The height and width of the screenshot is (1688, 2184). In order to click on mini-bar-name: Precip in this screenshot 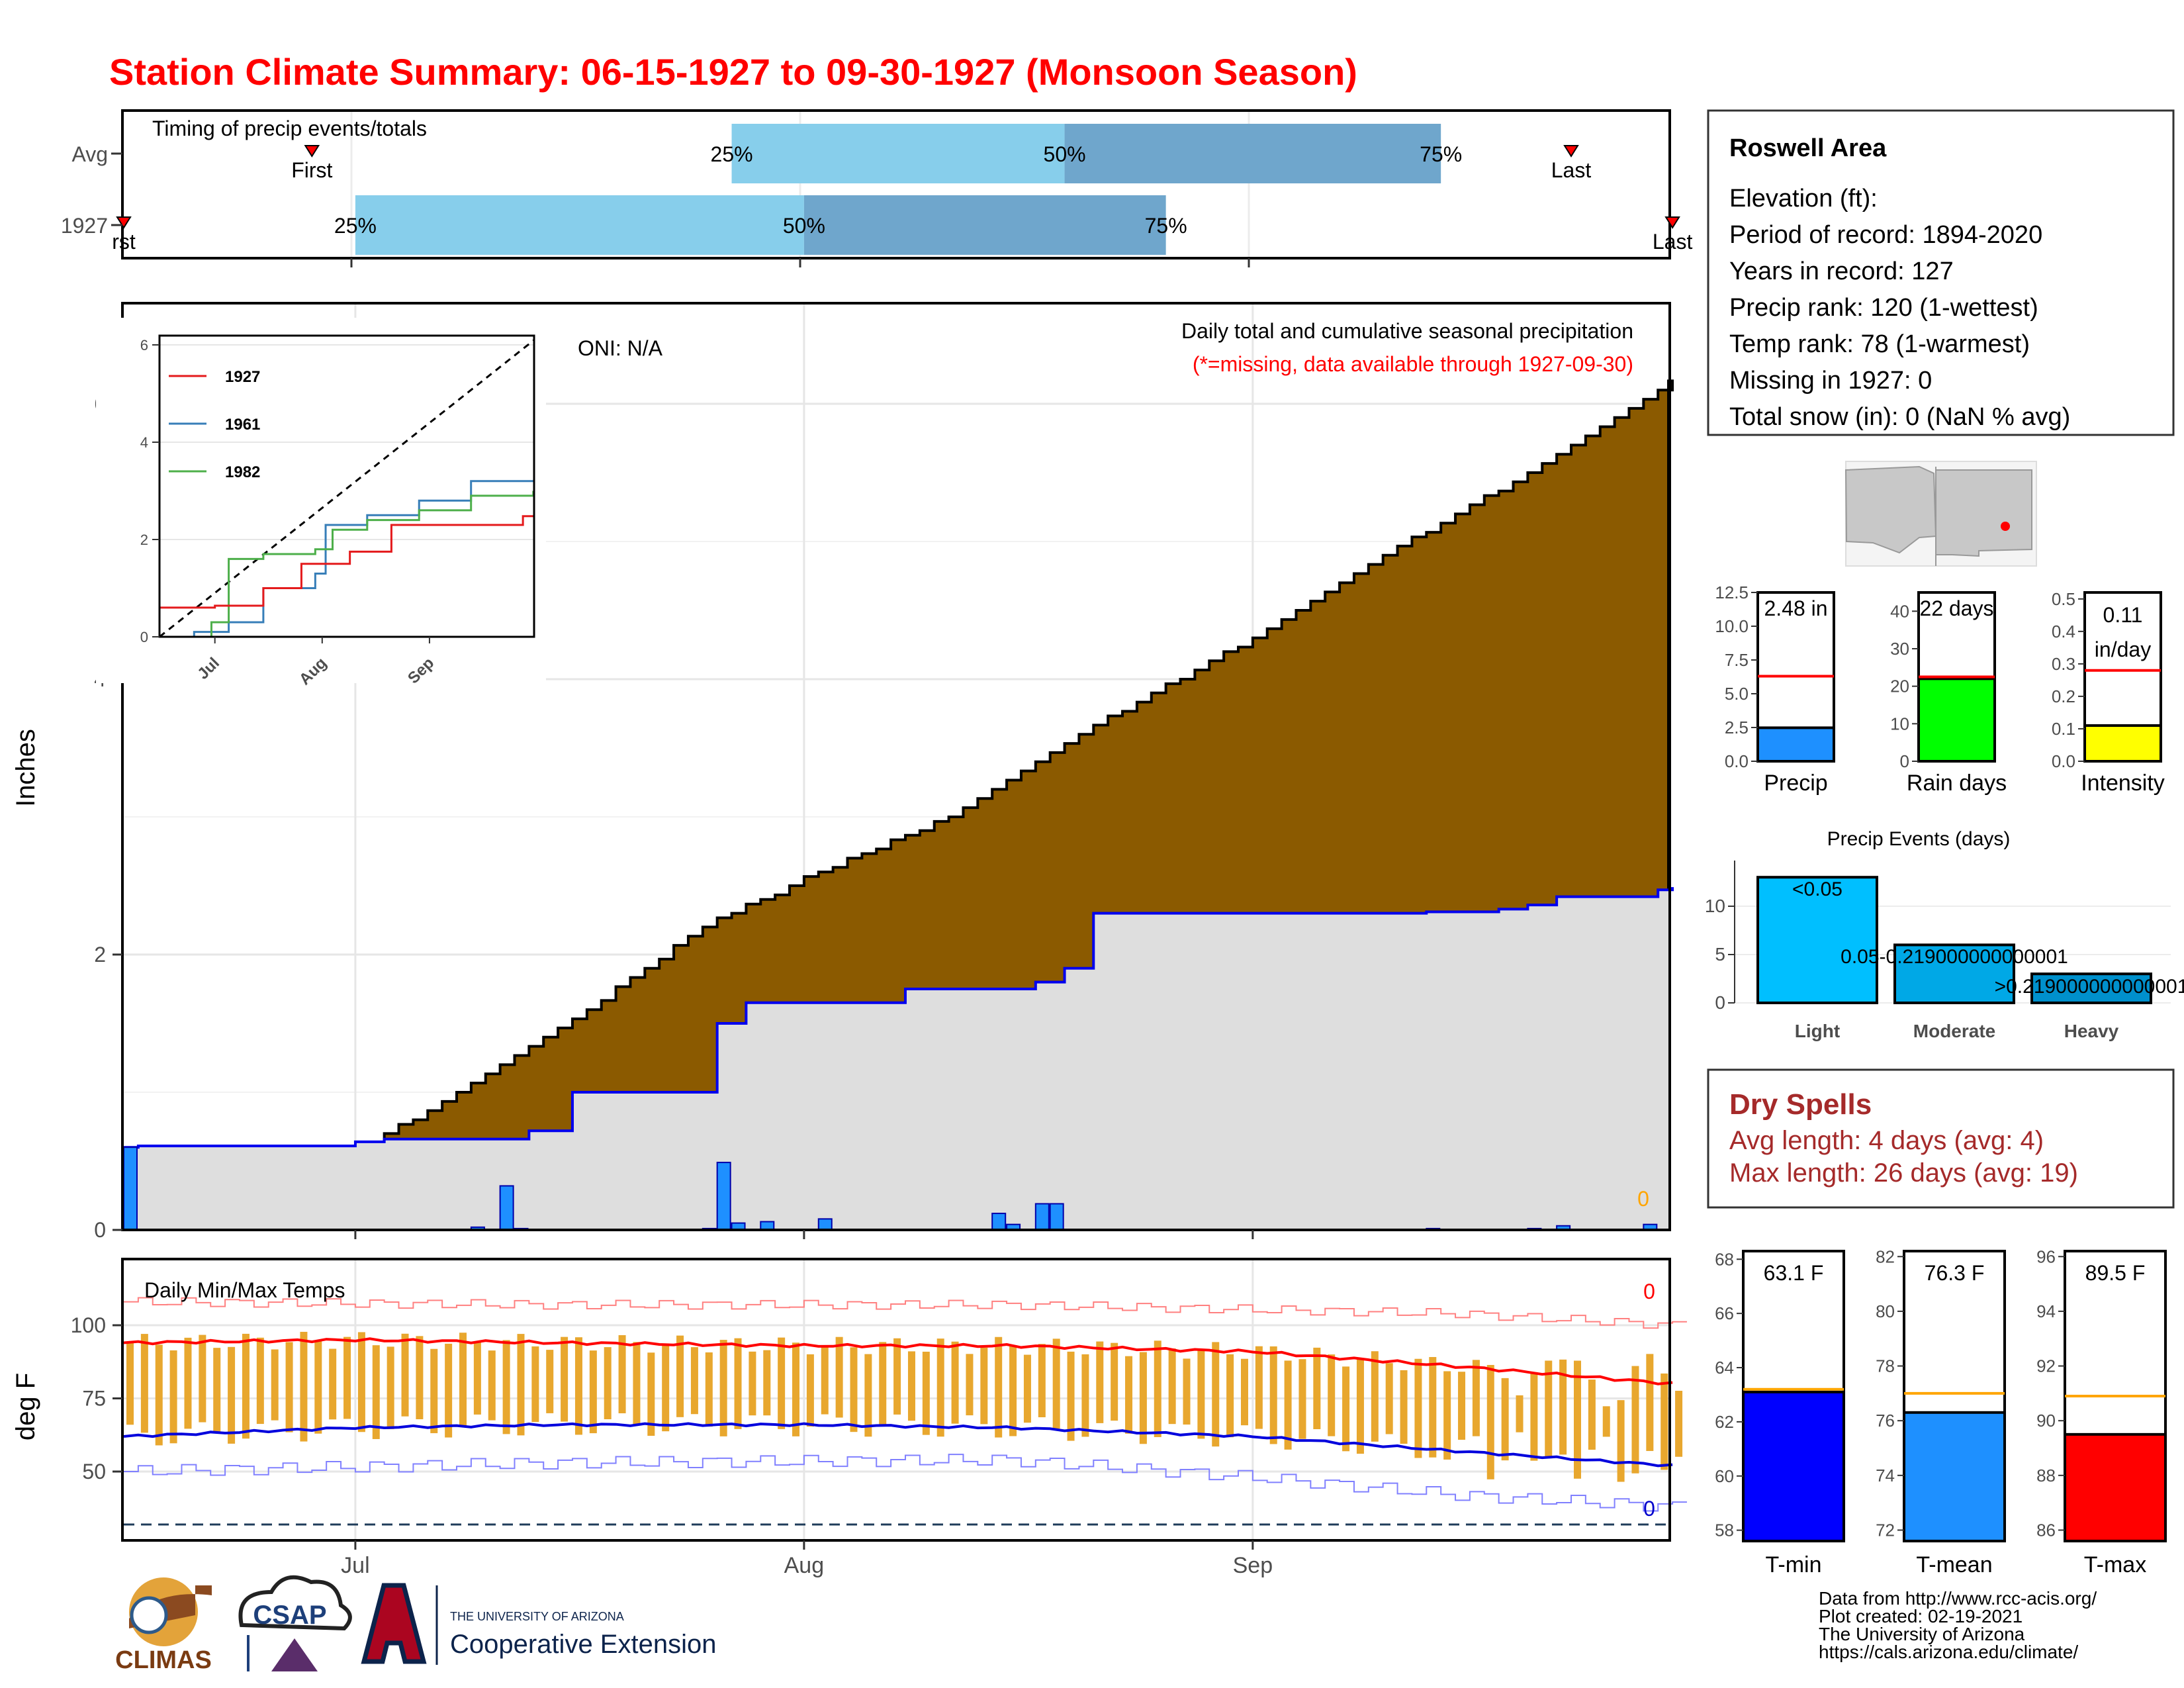, I will do `click(1795, 783)`.